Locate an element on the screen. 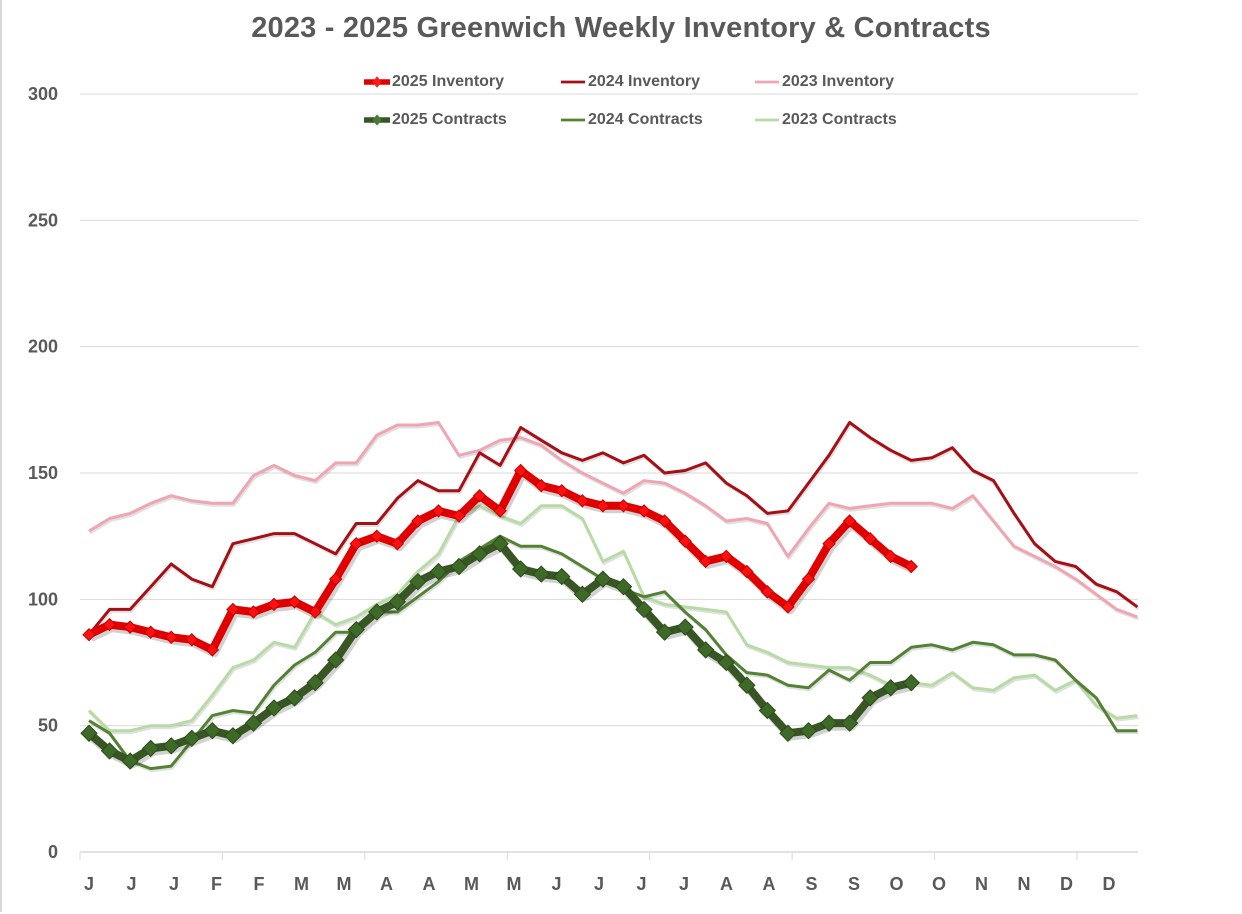  legend-label: 2023 Inventory is located at coordinates (838, 81).